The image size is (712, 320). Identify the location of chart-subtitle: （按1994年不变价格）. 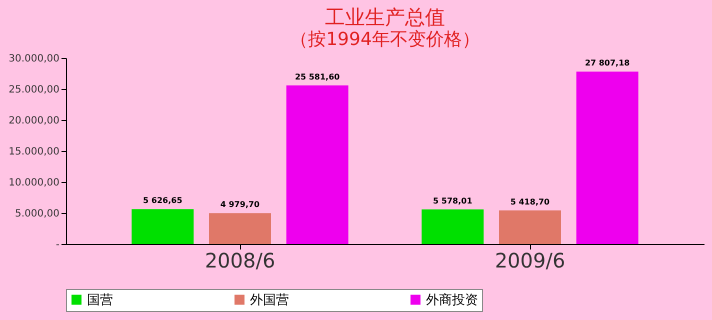
(385, 39).